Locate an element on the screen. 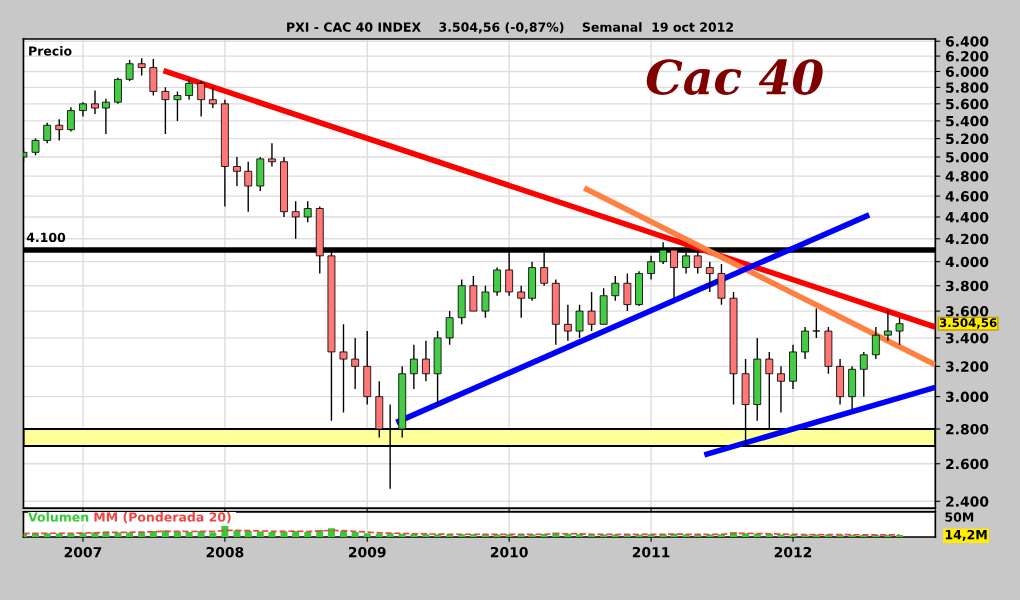 Image resolution: width=1020 pixels, height=600 pixels. series-label: MM (Ponderada 20) is located at coordinates (162, 518).